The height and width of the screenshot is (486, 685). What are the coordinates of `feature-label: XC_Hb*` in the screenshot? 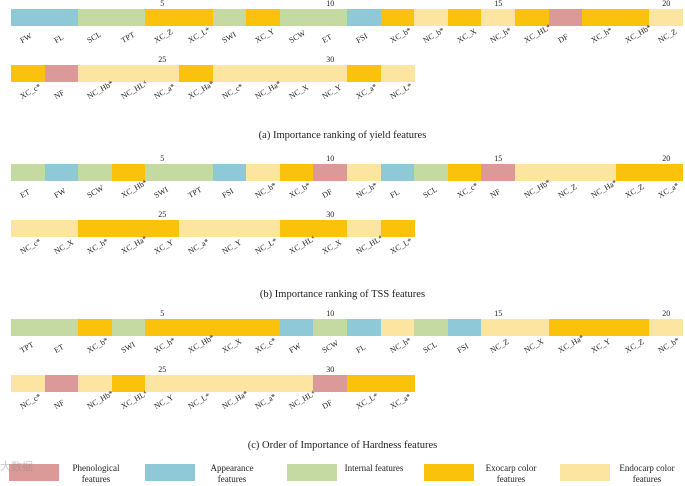 It's located at (201, 343).